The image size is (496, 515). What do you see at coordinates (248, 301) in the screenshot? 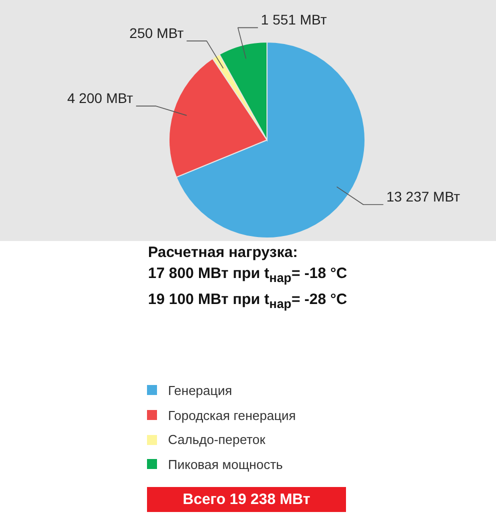
I see `text: 19 100 МВт при t$_{нар}$= -28 °C` at bounding box center [248, 301].